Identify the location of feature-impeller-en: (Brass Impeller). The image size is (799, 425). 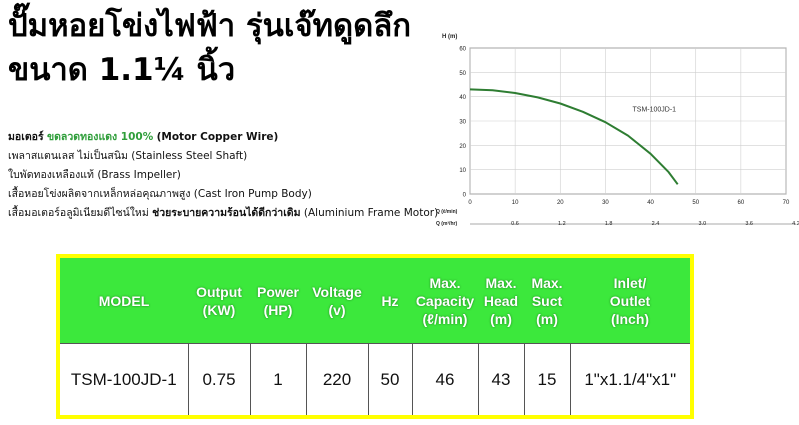
(139, 175).